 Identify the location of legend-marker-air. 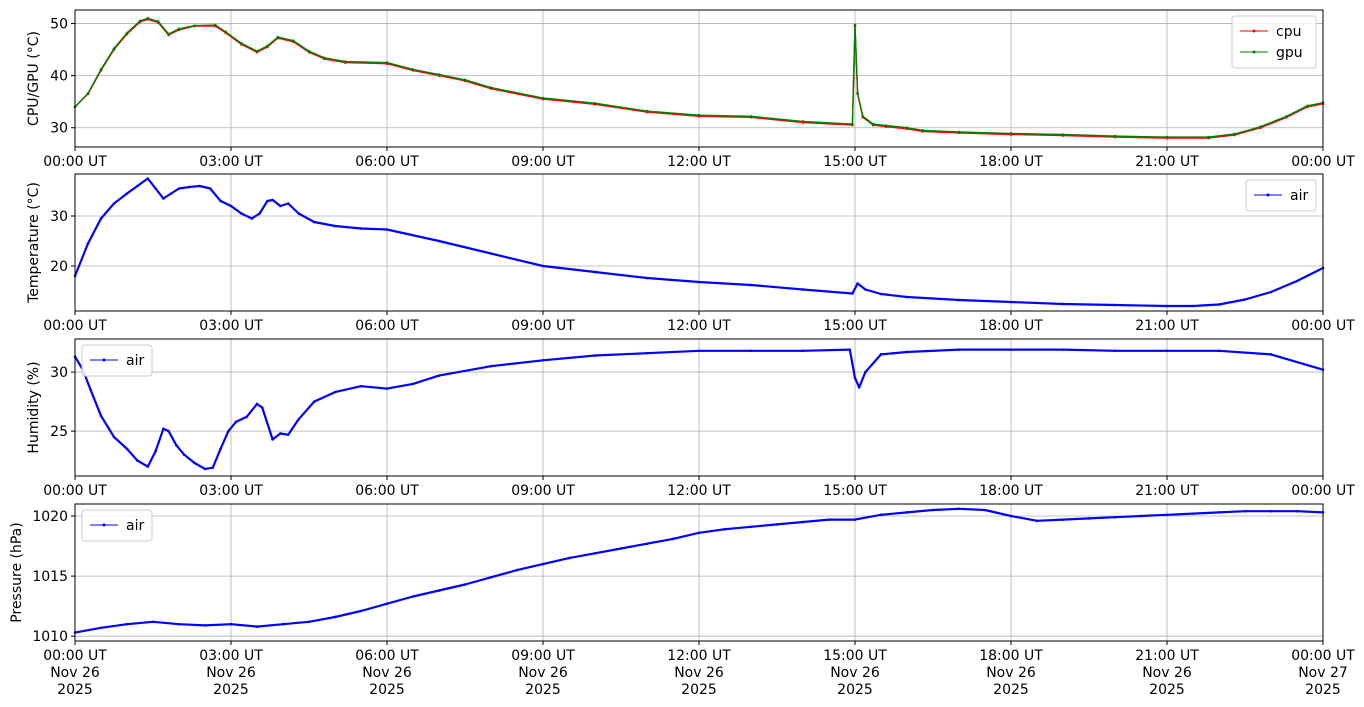
(104, 525).